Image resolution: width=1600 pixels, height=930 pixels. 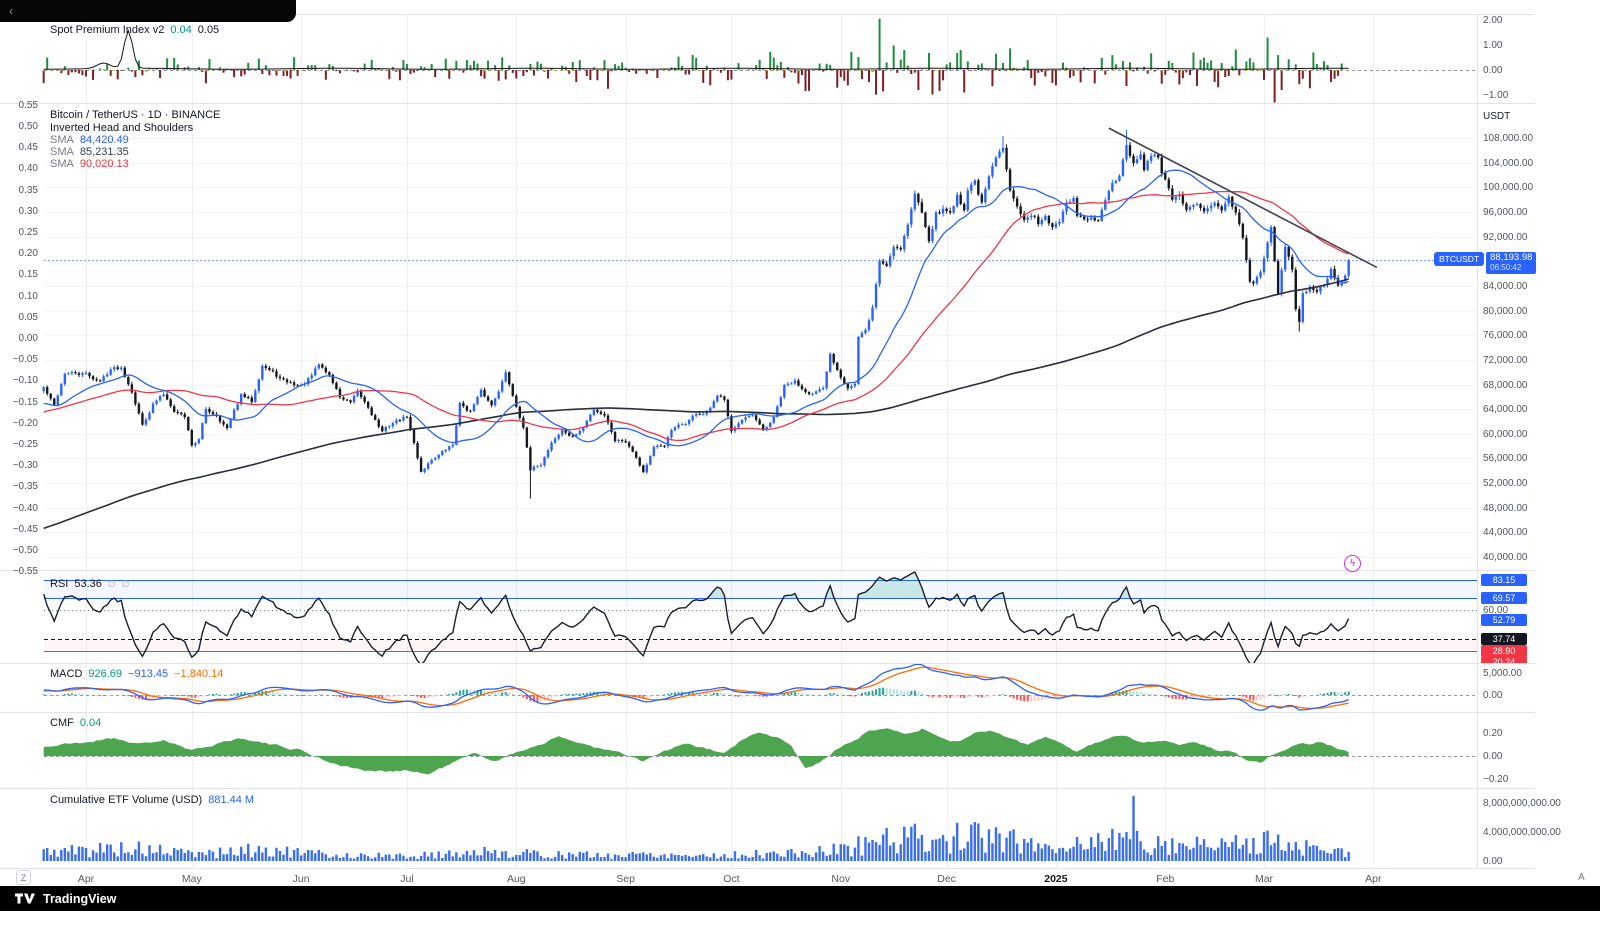 What do you see at coordinates (1505, 336) in the screenshot?
I see `scale-tick: 76,000.00` at bounding box center [1505, 336].